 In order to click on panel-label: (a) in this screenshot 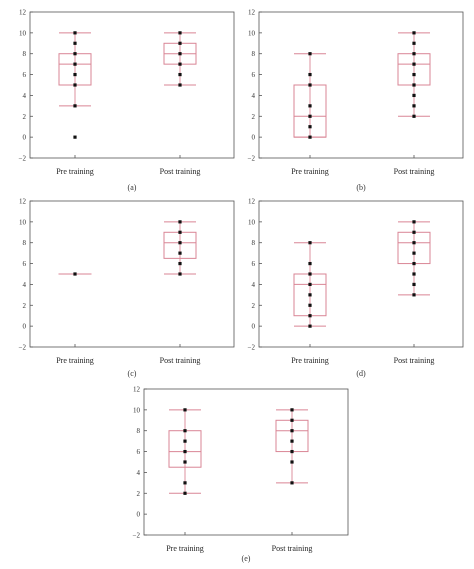, I will do `click(132, 187)`.